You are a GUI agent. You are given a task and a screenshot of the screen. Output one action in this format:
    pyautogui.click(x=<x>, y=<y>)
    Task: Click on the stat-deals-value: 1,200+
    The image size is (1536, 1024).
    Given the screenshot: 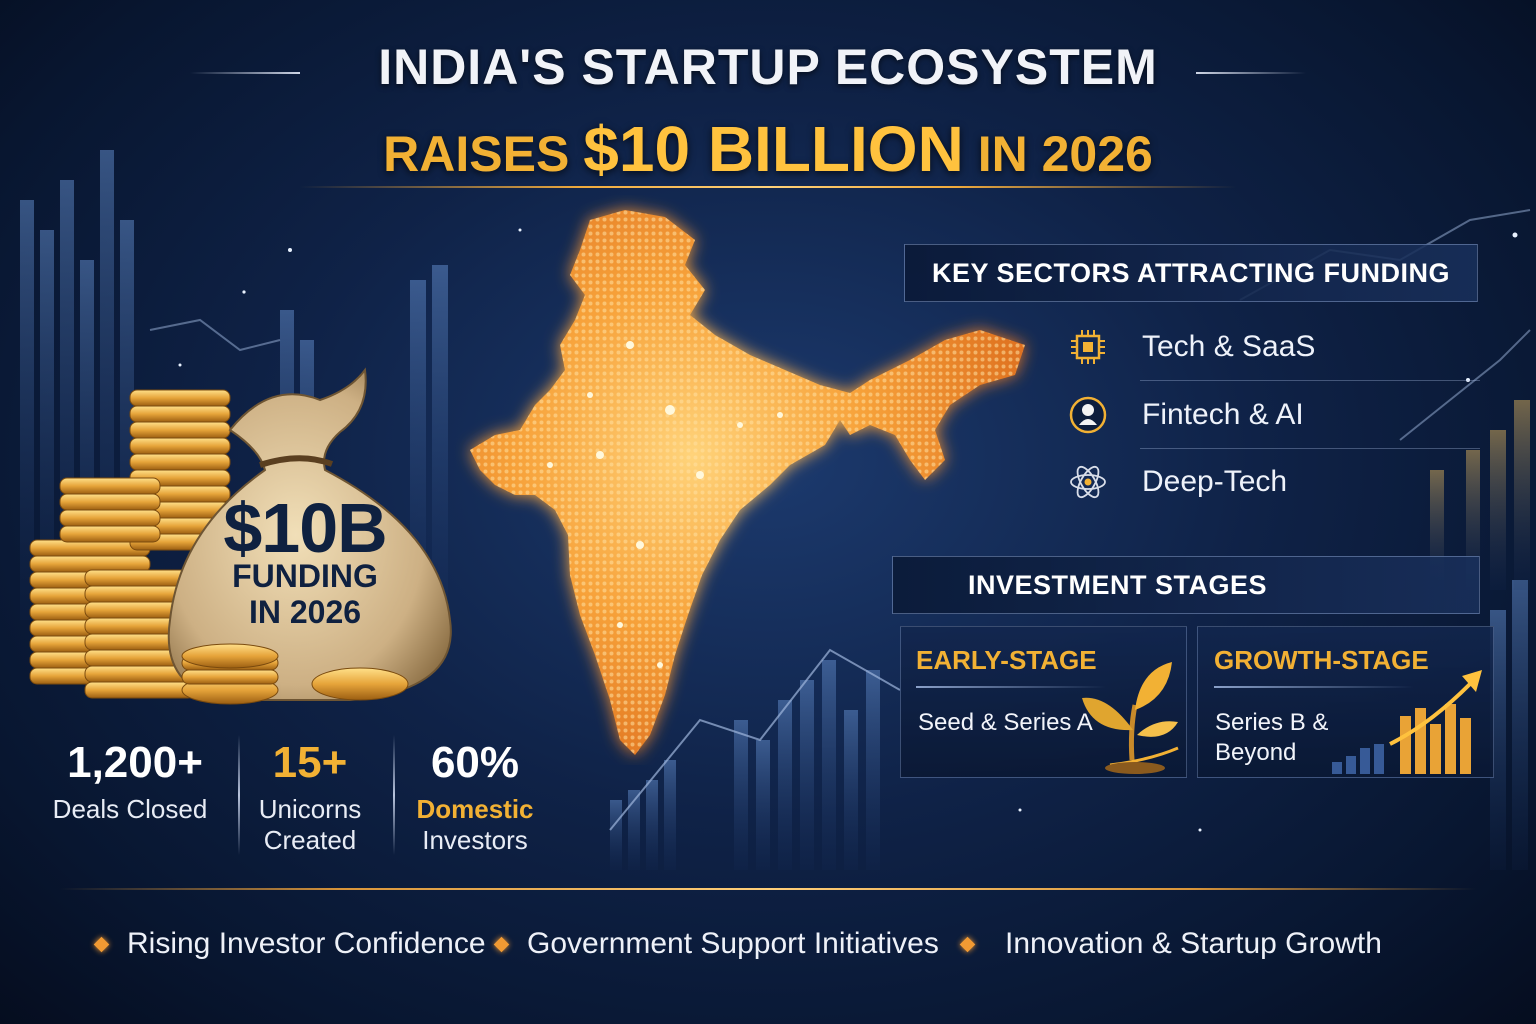 What is the action you would take?
    pyautogui.click(x=135, y=762)
    